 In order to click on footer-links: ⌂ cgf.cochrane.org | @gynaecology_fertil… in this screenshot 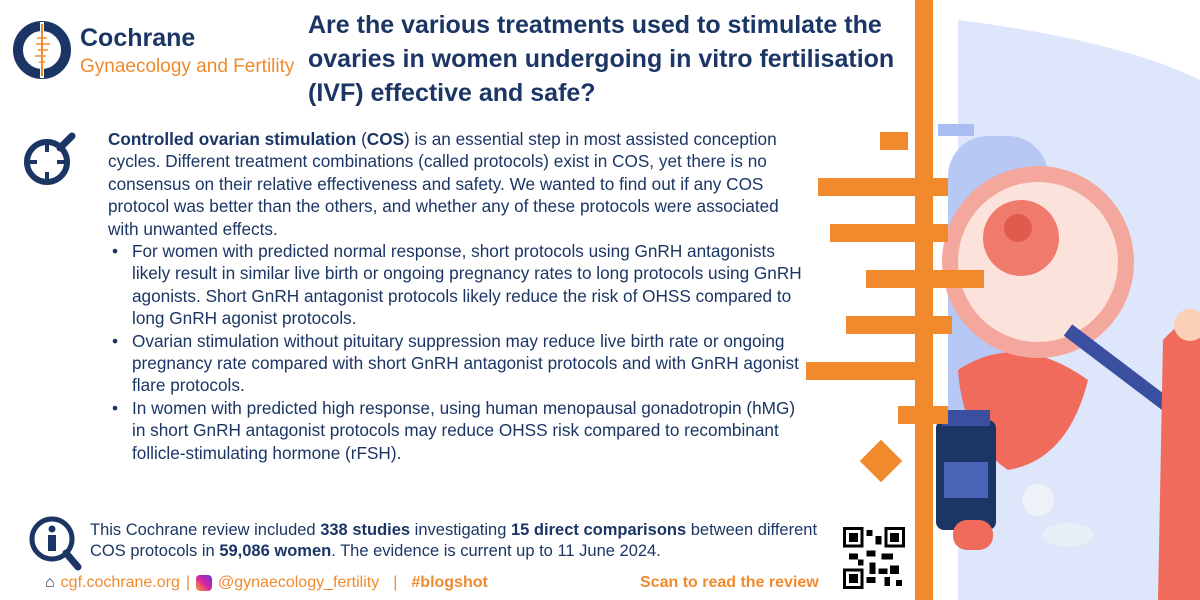, I will do `click(266, 583)`.